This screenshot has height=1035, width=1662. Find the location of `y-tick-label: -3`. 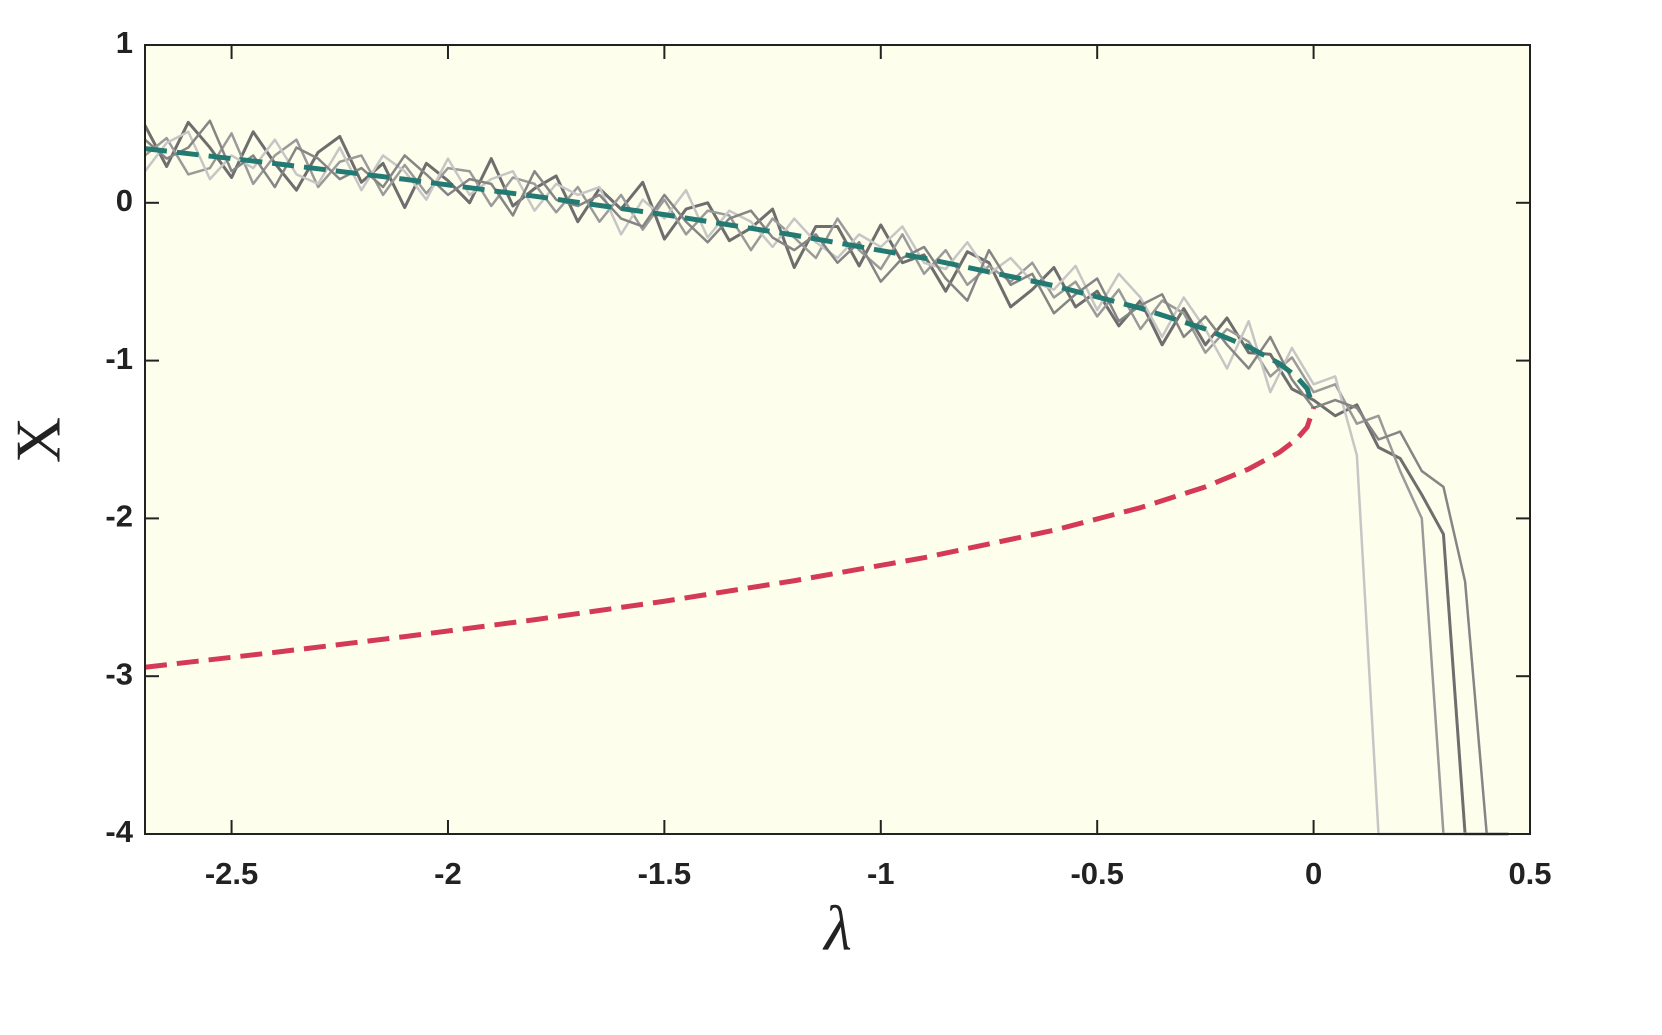

y-tick-label: -3 is located at coordinates (119, 673).